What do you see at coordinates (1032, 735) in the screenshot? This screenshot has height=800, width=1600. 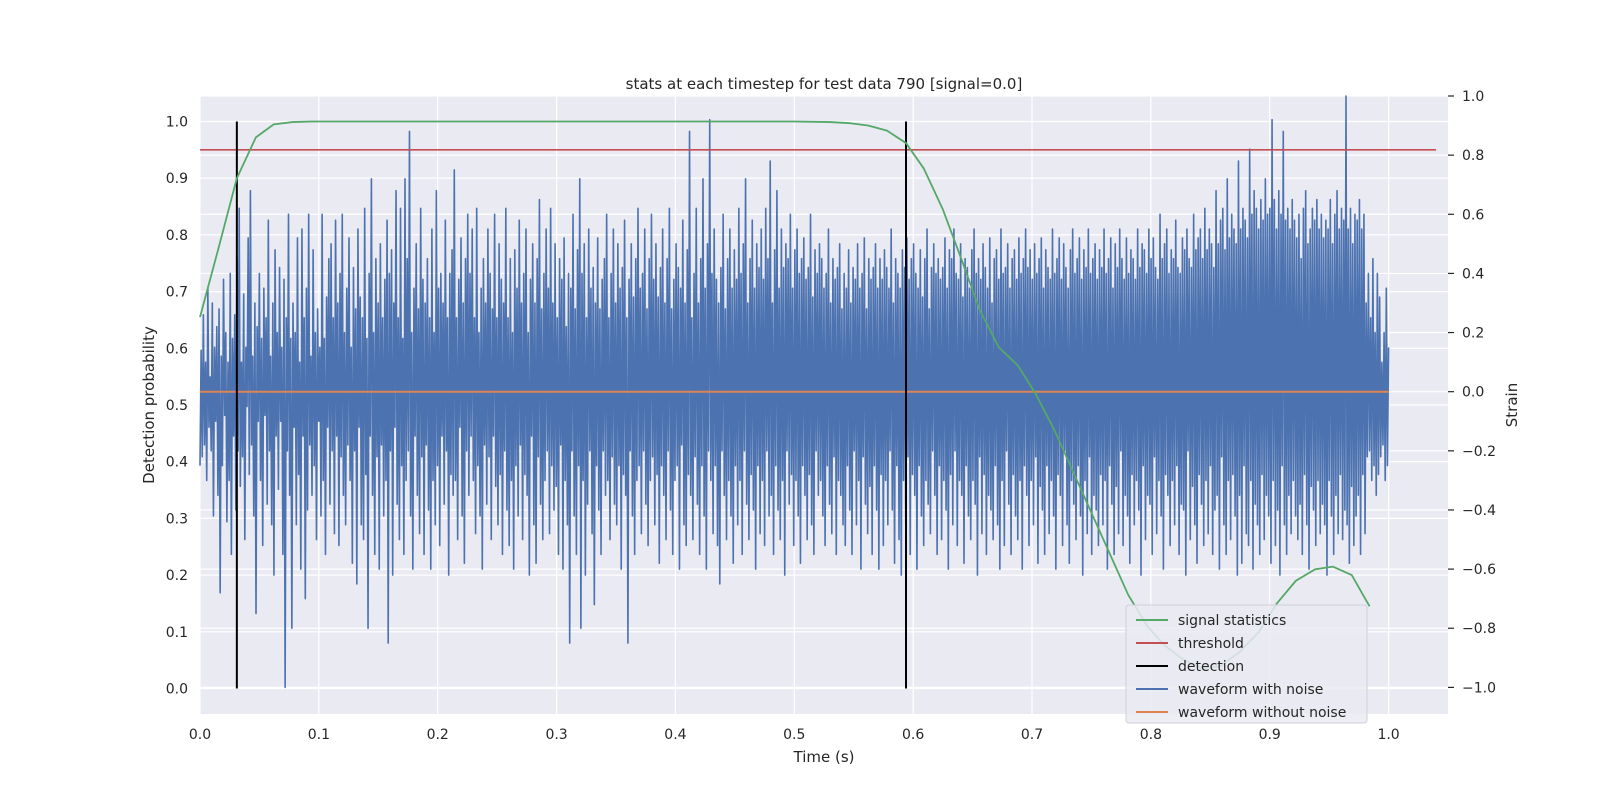 I see `x-tick-label: 0.7` at bounding box center [1032, 735].